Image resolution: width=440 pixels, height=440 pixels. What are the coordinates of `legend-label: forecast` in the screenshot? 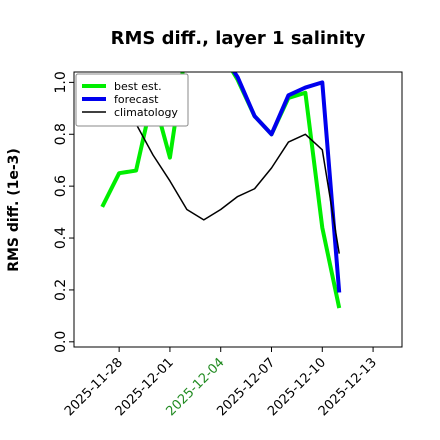 It's located at (136, 99).